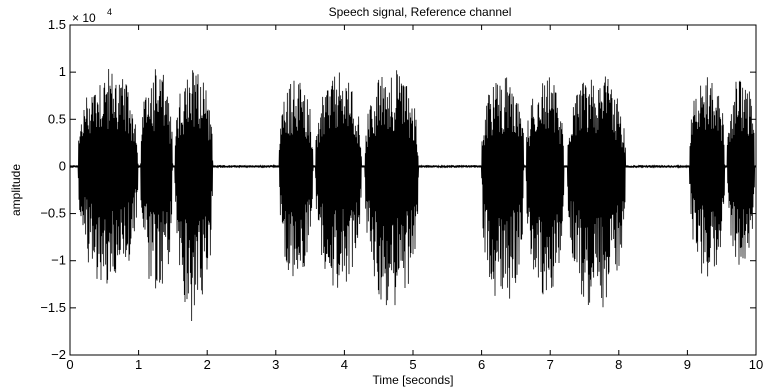 Image resolution: width=769 pixels, height=389 pixels. Describe the element at coordinates (53, 189) in the screenshot. I see `y-tick-labels: −2 −1.5 −1 −0.5 0 0.5 1 1.5` at that location.